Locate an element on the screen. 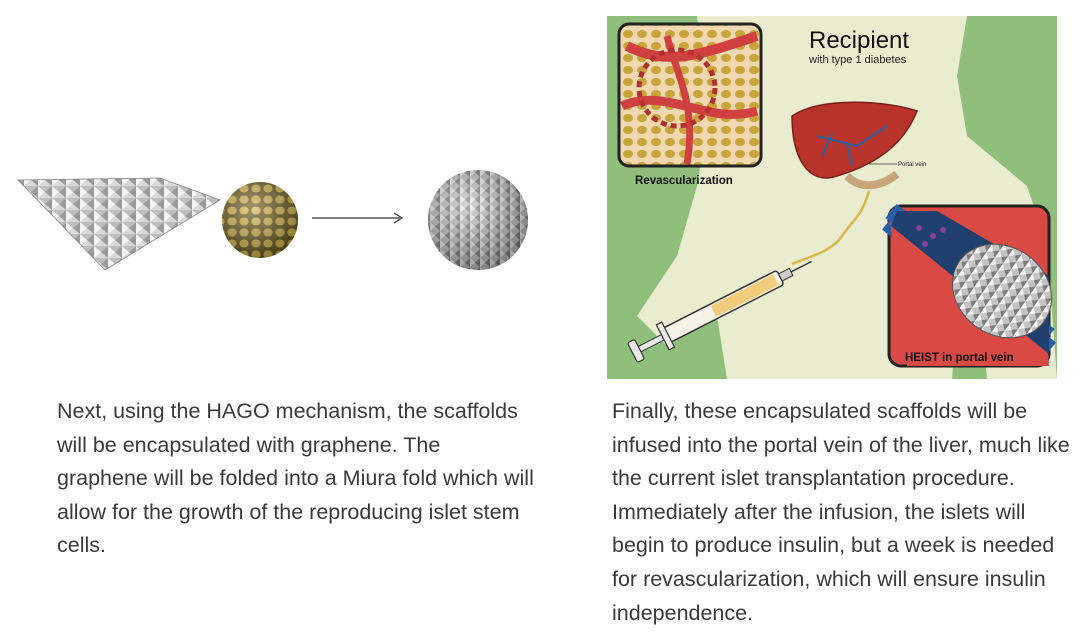  heist-inset is located at coordinates (969, 285).